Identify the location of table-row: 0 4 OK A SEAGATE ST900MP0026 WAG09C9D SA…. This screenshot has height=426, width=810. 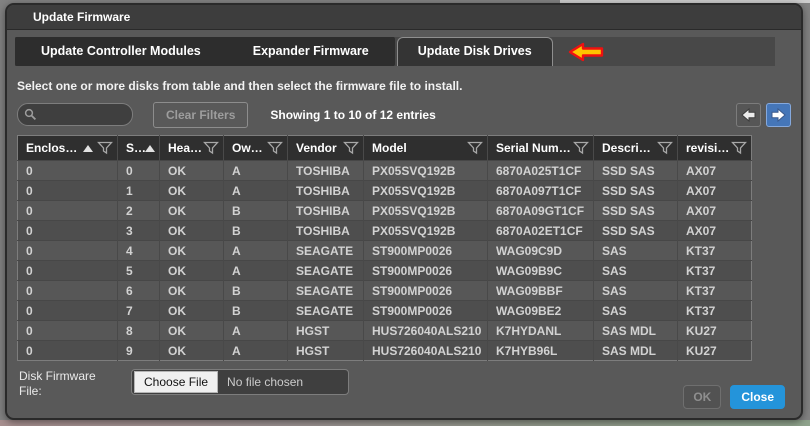
(384, 250).